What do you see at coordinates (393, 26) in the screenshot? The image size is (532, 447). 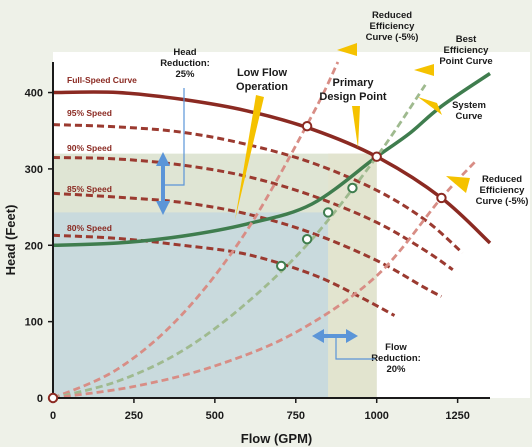 I see `reduced-eff-top-label: Efficiency` at bounding box center [393, 26].